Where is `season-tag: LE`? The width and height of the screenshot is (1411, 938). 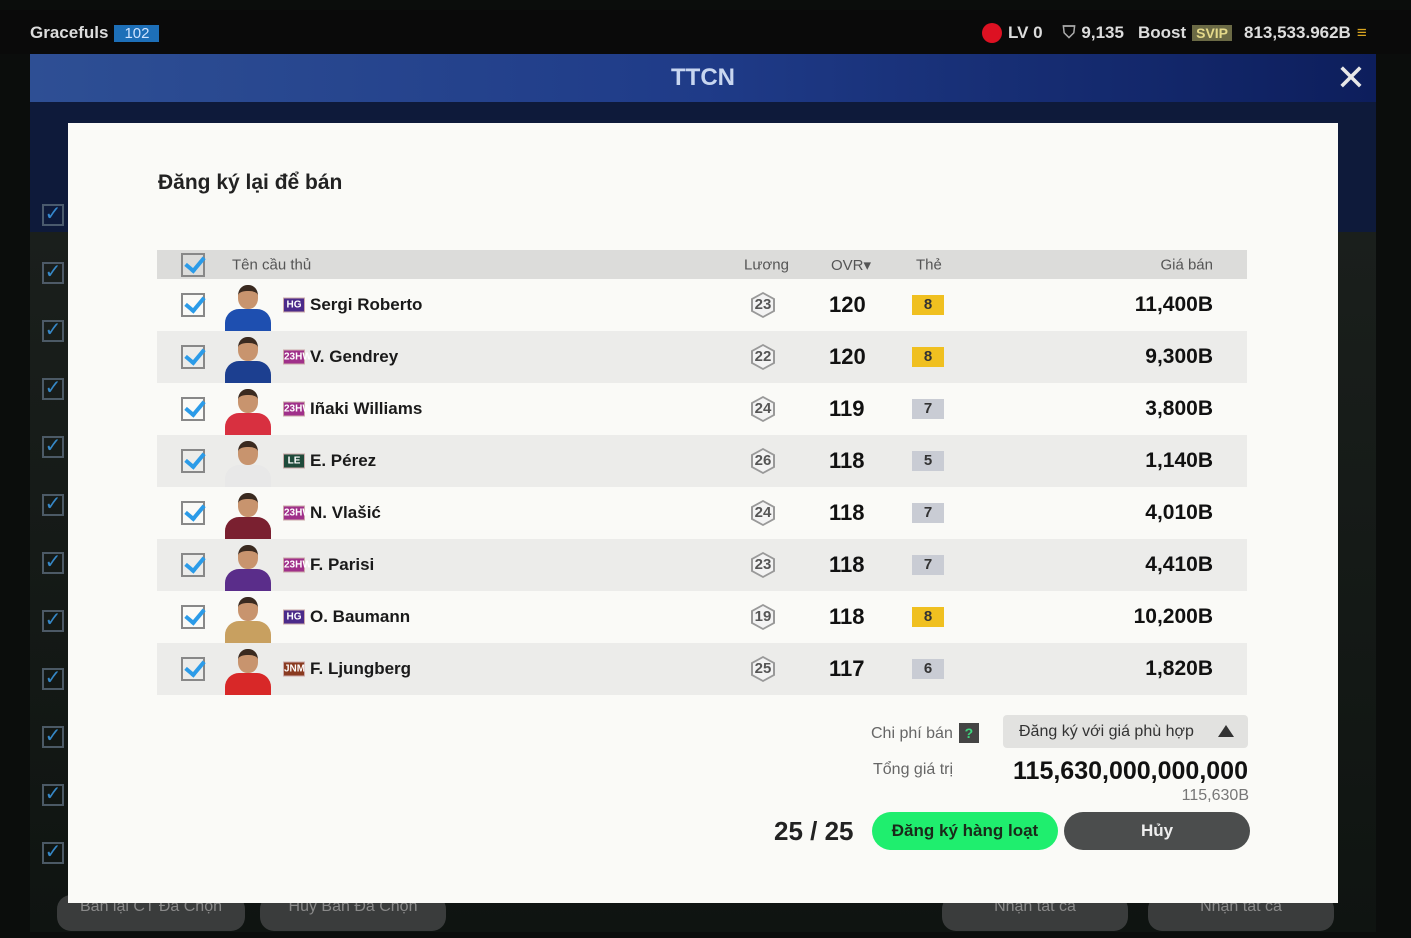
season-tag: LE is located at coordinates (294, 461).